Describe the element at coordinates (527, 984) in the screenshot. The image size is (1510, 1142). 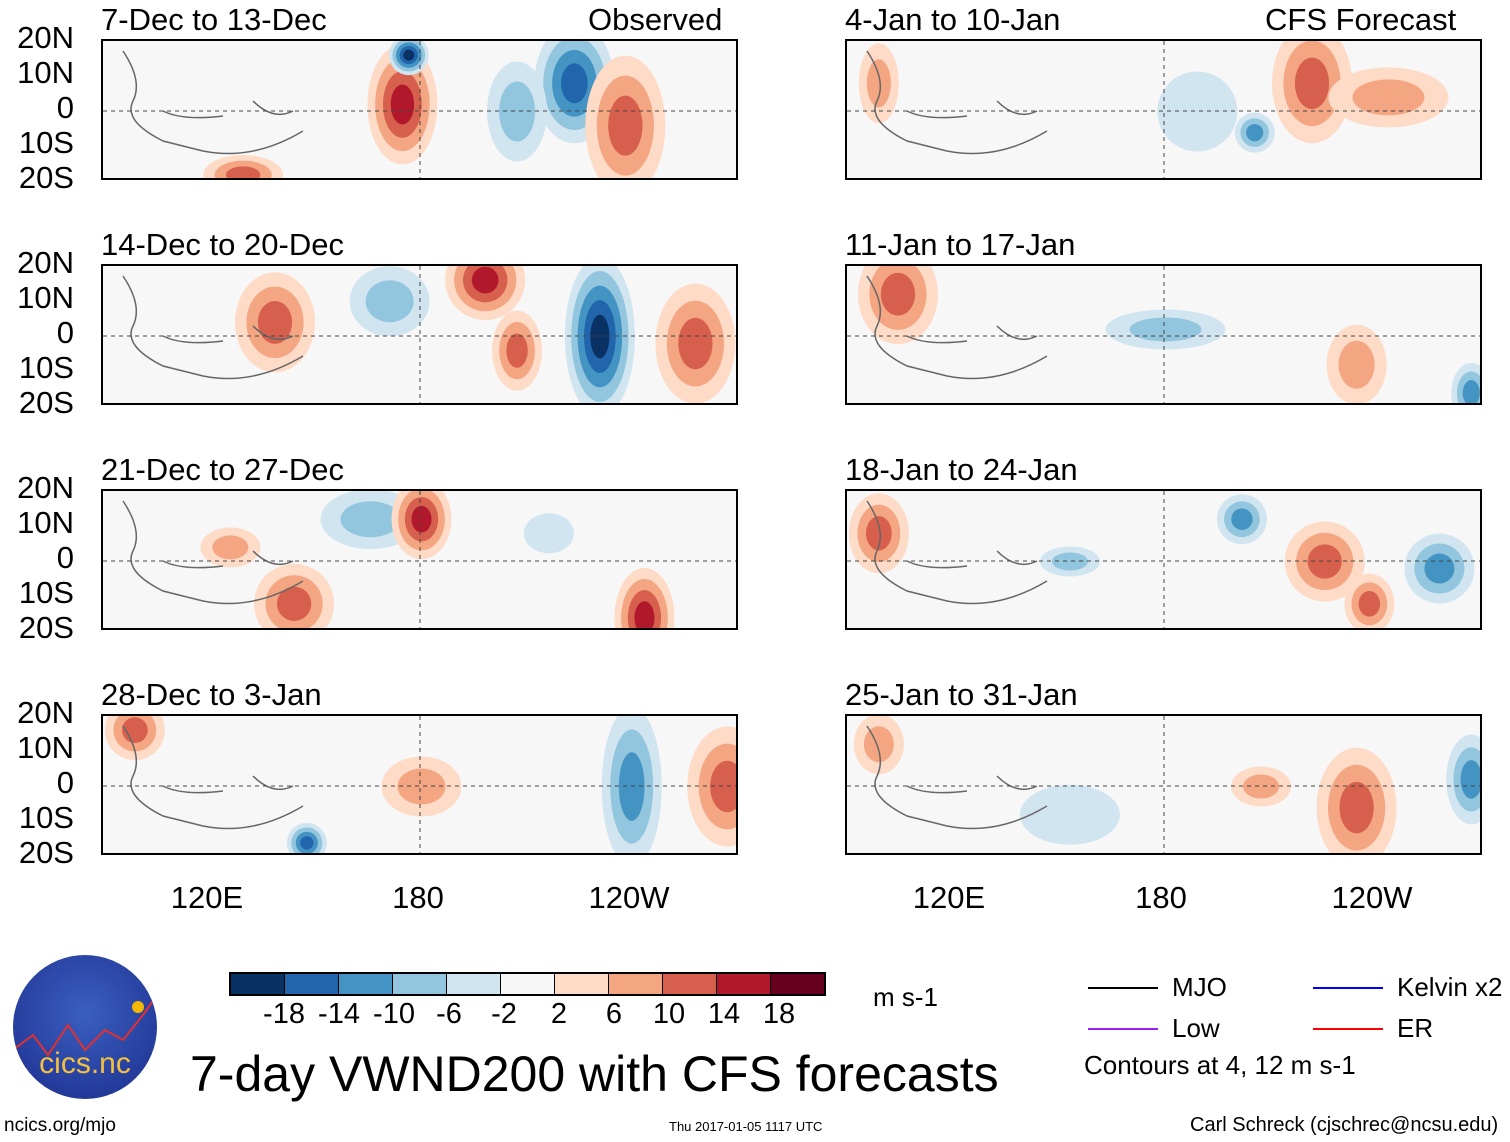
I see `colorbar` at that location.